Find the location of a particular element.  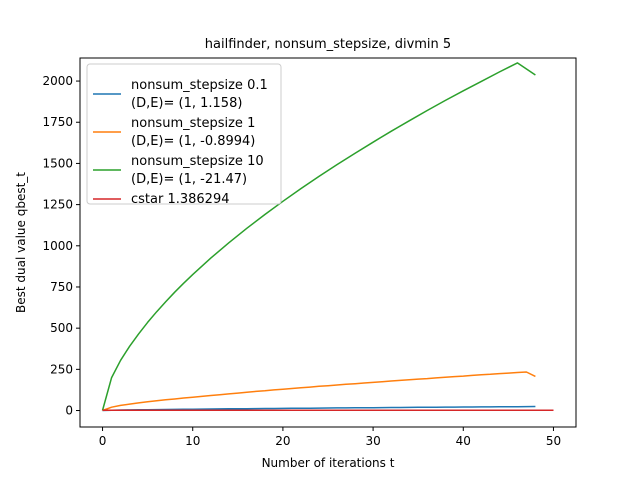

x-tick-label: 10 is located at coordinates (192, 441).